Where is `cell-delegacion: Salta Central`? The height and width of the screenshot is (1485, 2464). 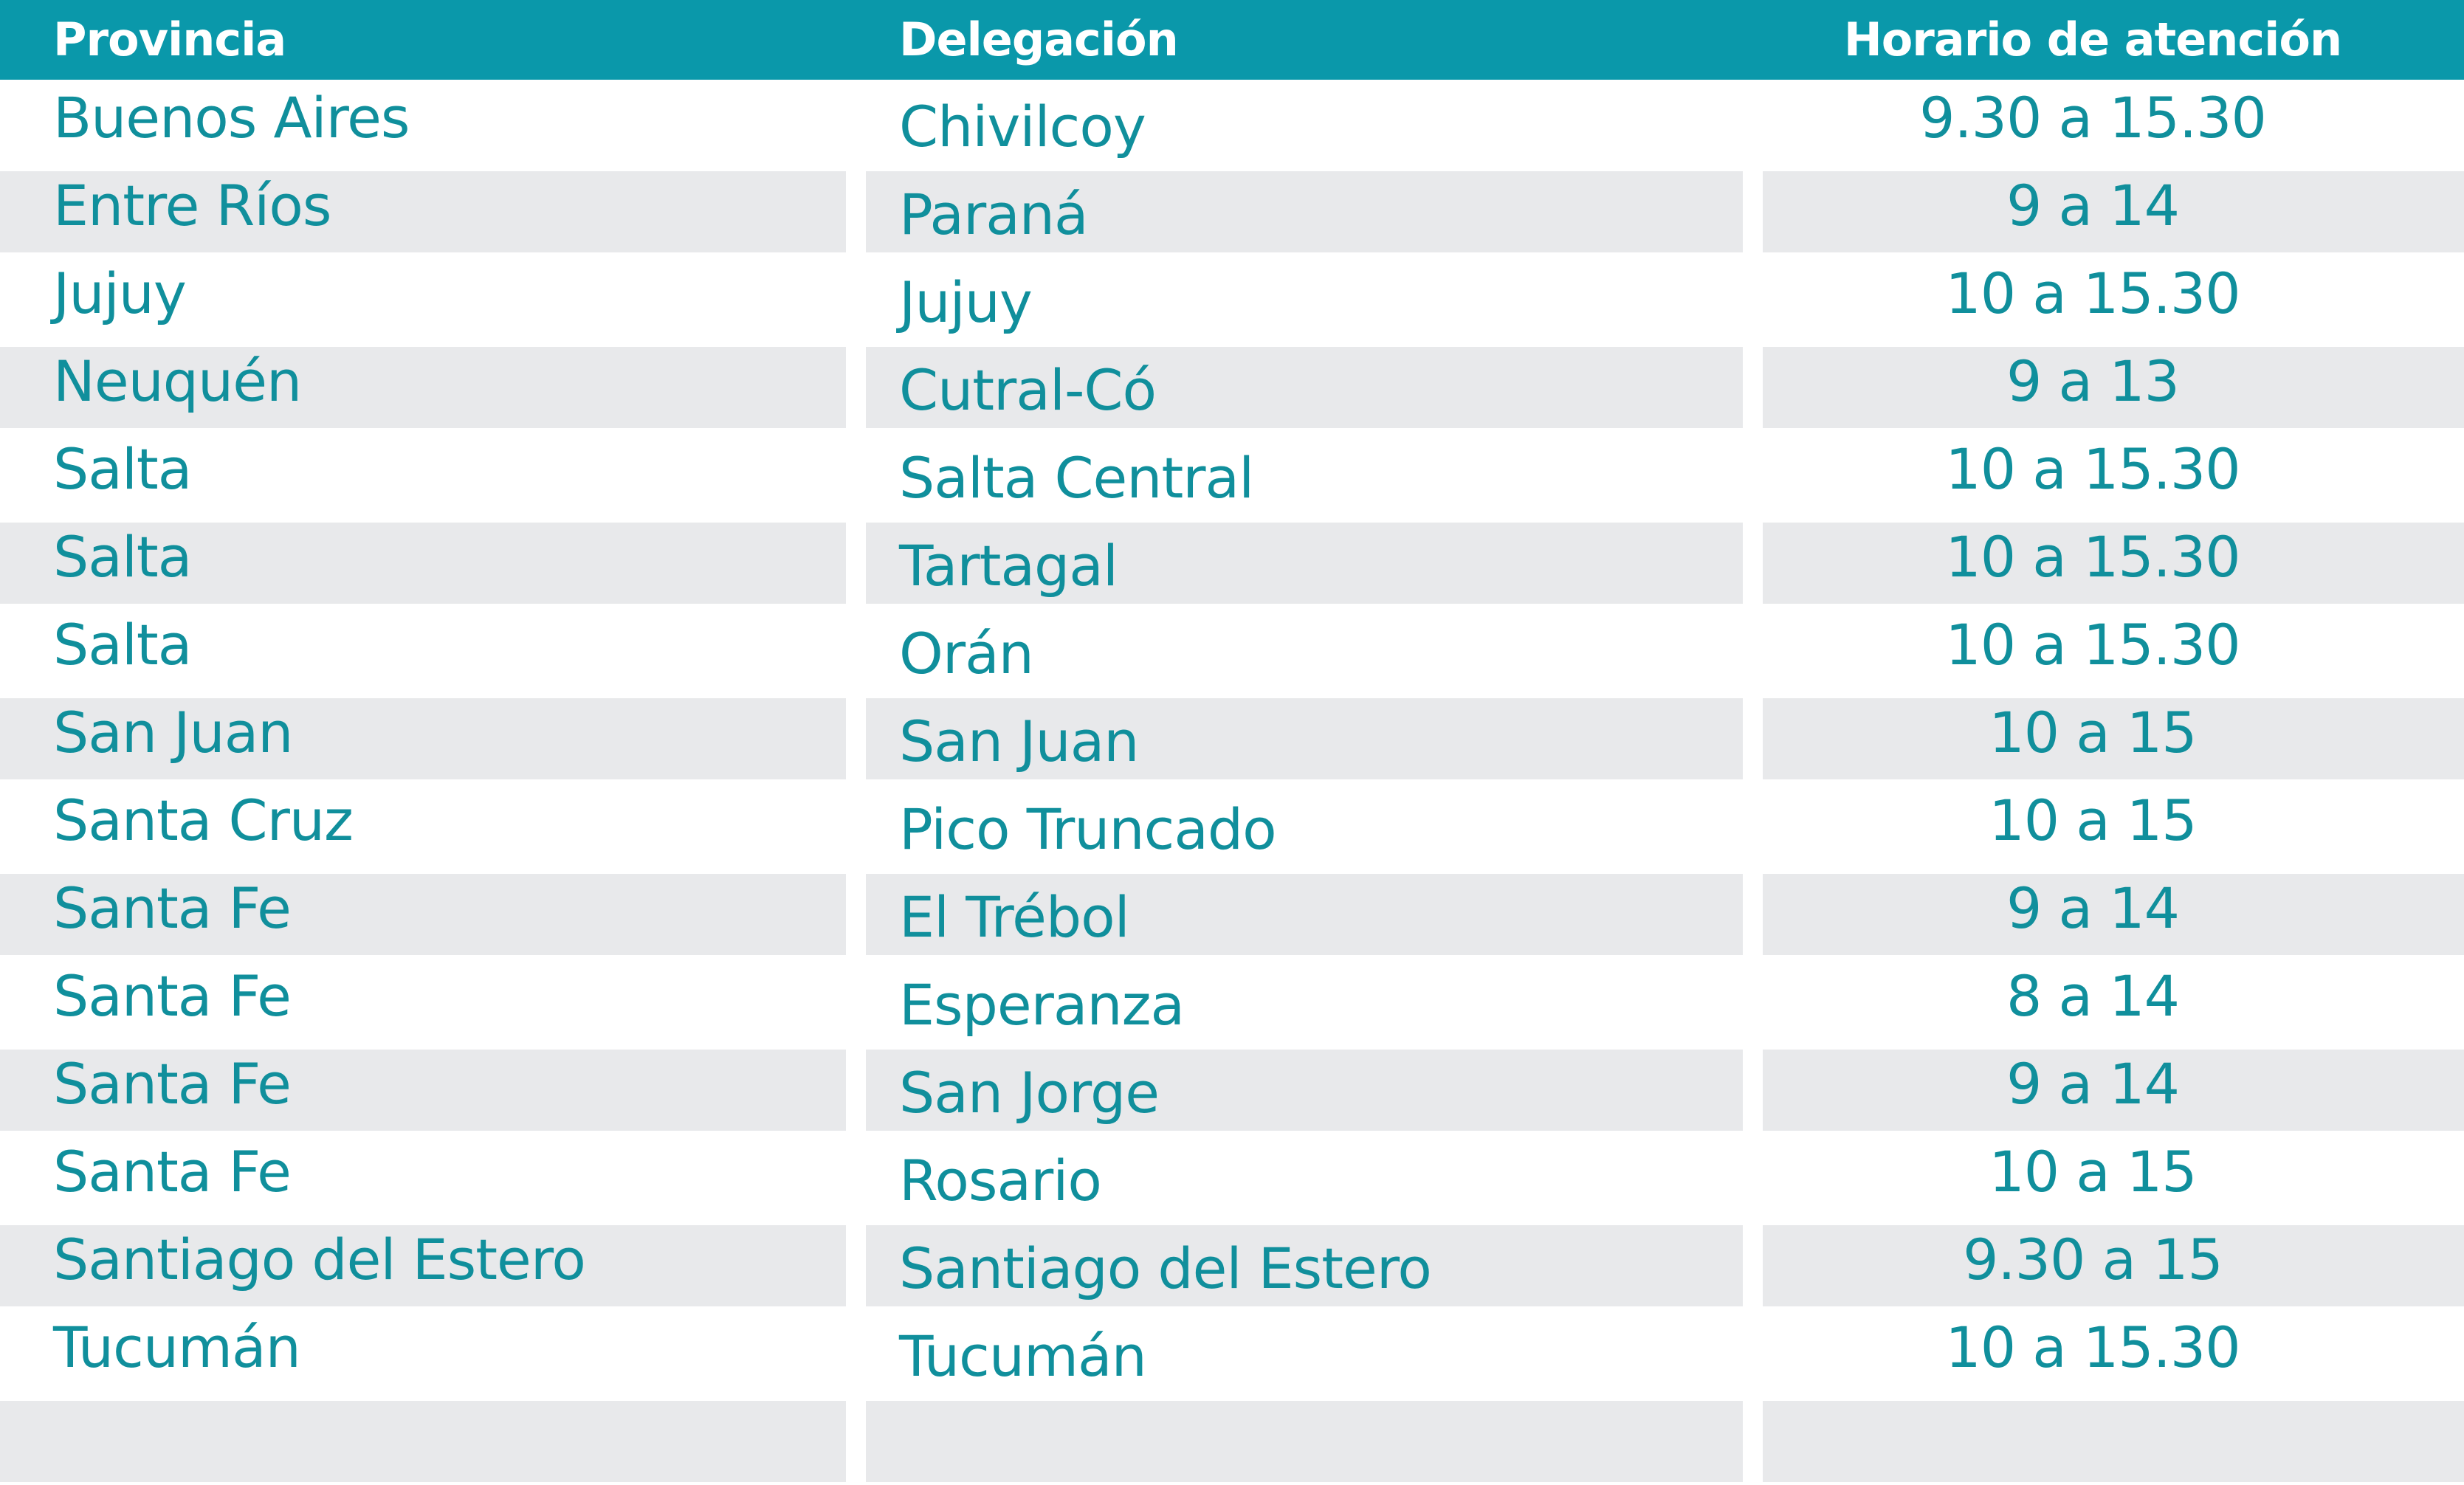
cell-delegacion: Salta Central is located at coordinates (1076, 478).